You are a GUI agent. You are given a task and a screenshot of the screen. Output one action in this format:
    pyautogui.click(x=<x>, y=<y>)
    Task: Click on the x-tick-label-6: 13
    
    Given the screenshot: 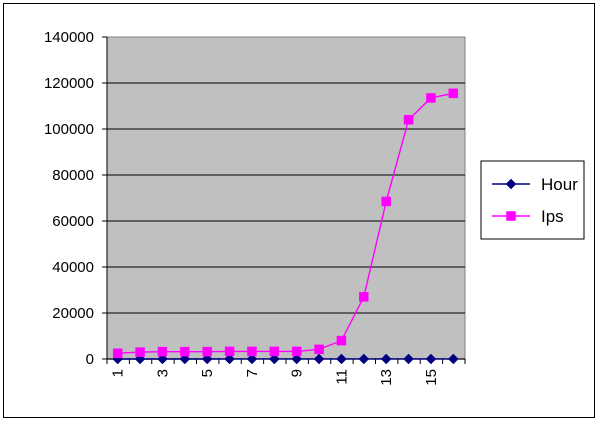 What is the action you would take?
    pyautogui.click(x=386, y=377)
    